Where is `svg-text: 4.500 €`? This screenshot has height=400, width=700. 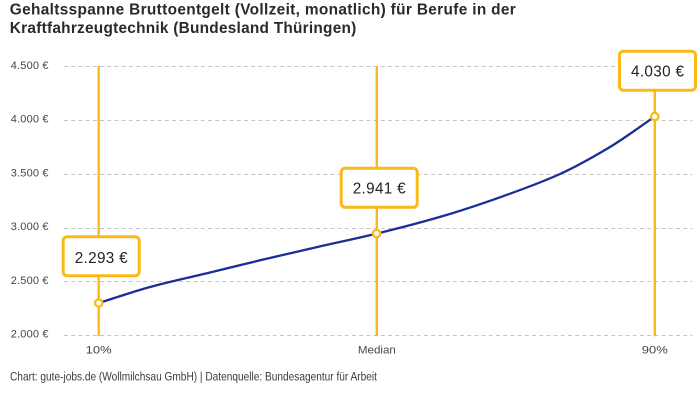
svg-text: 4.500 € is located at coordinates (30, 66).